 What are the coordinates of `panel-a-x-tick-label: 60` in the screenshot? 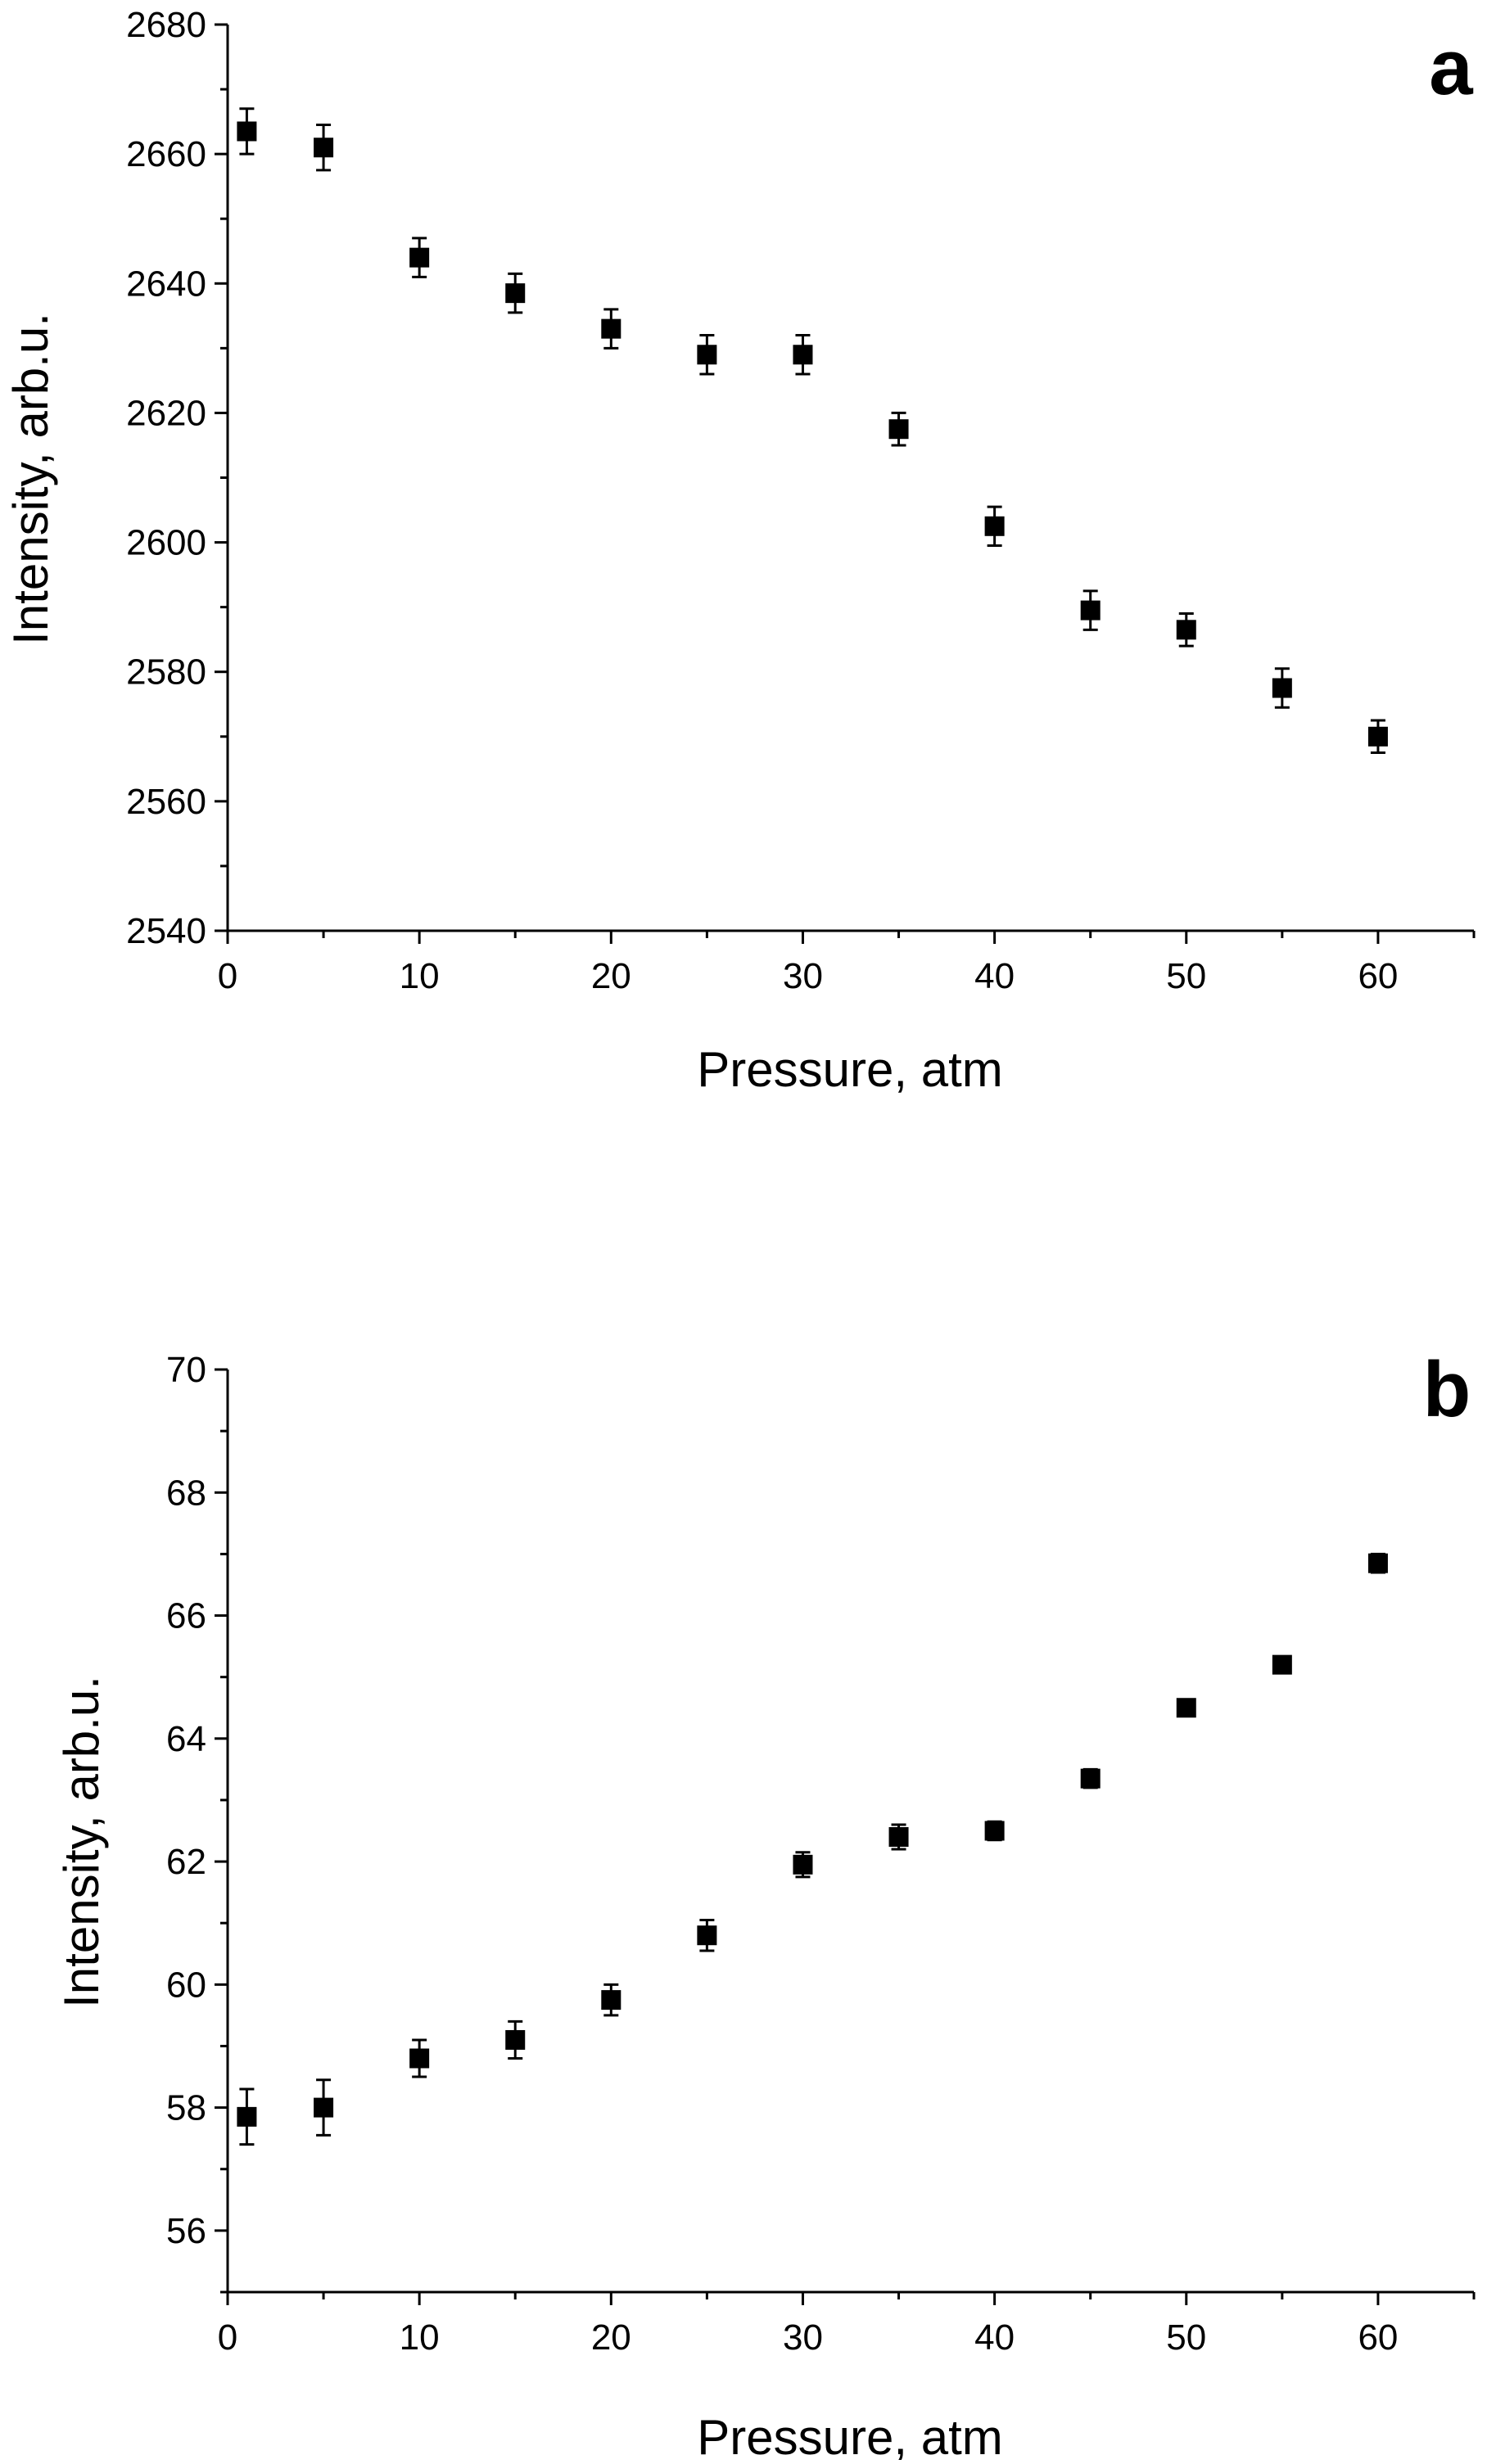 It's located at (1378, 976).